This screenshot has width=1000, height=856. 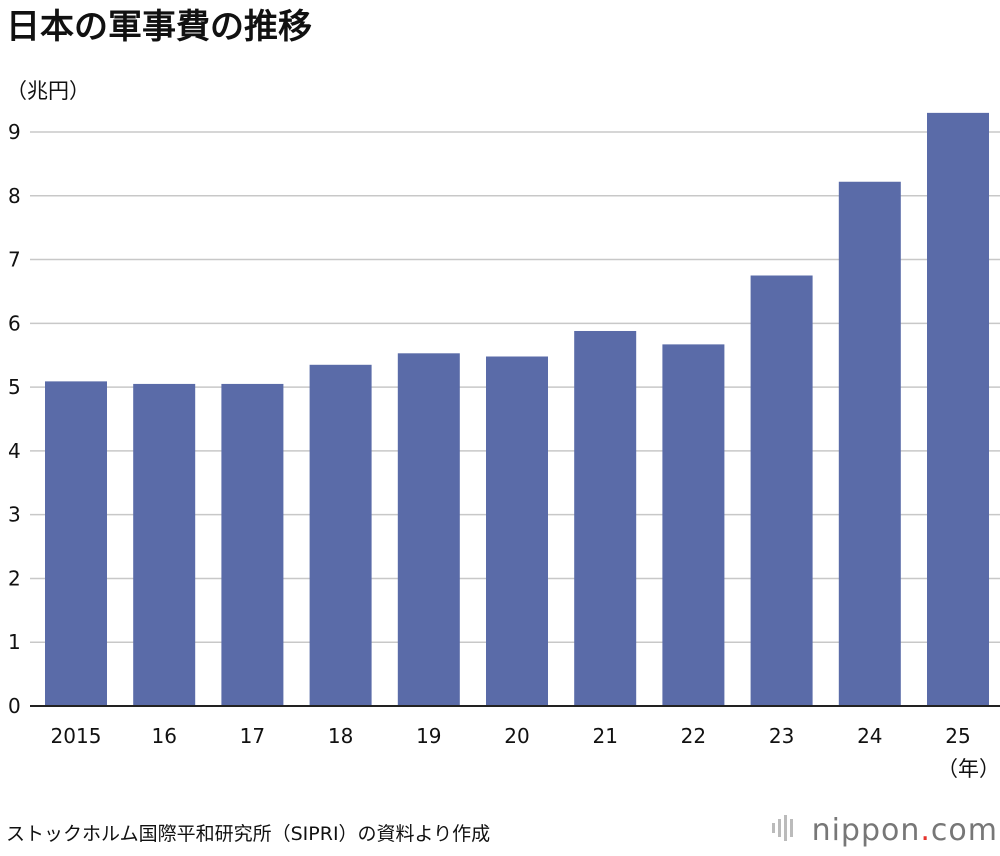 I want to click on y-tick-label: 4, so click(x=14, y=451).